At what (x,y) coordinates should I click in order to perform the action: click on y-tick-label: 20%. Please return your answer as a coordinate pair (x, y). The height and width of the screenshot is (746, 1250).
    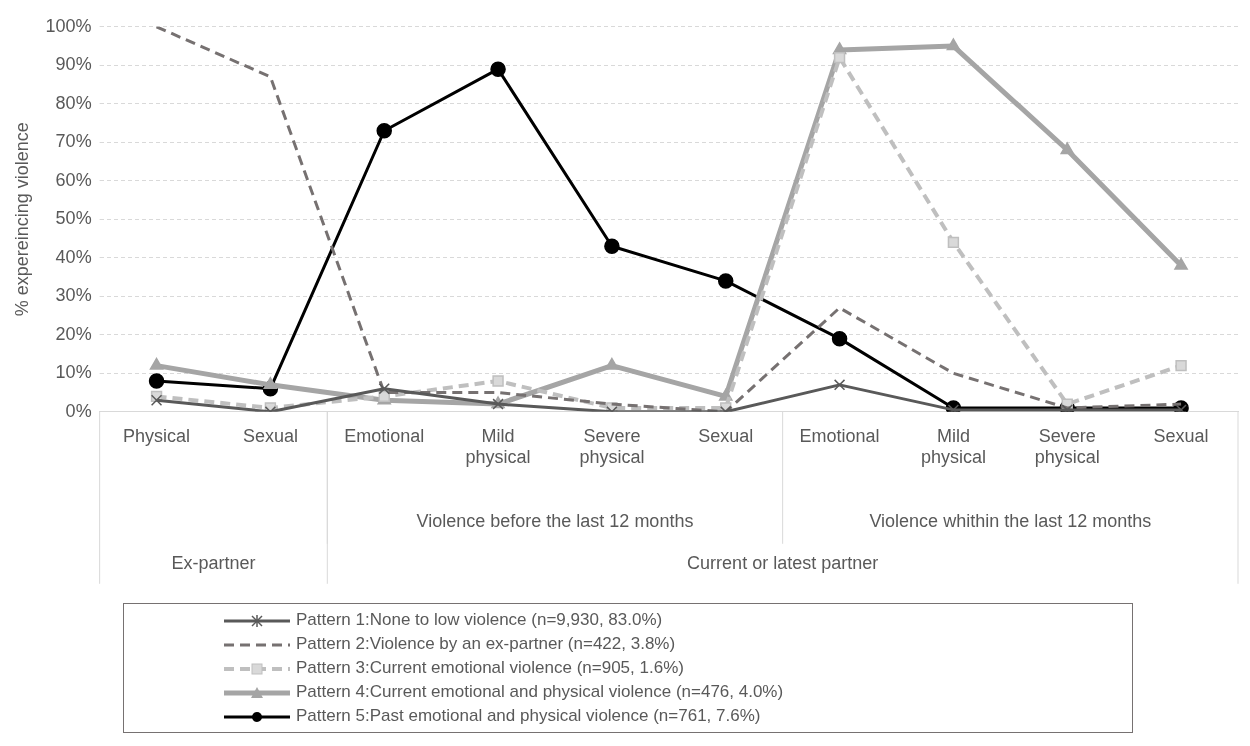
    Looking at the image, I should click on (73, 333).